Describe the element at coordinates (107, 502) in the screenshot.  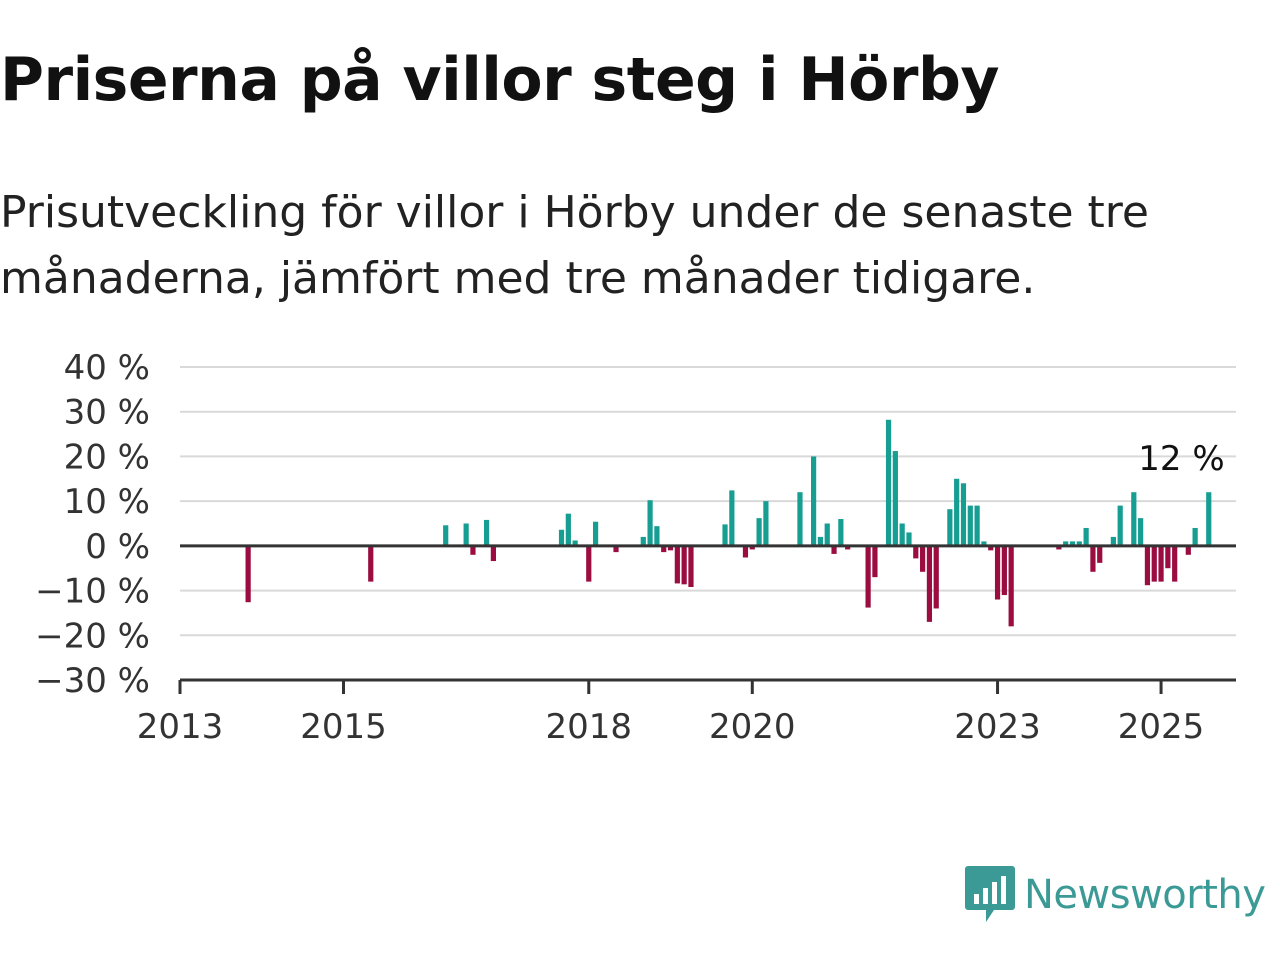
I see `y-tick-label: 10 %` at that location.